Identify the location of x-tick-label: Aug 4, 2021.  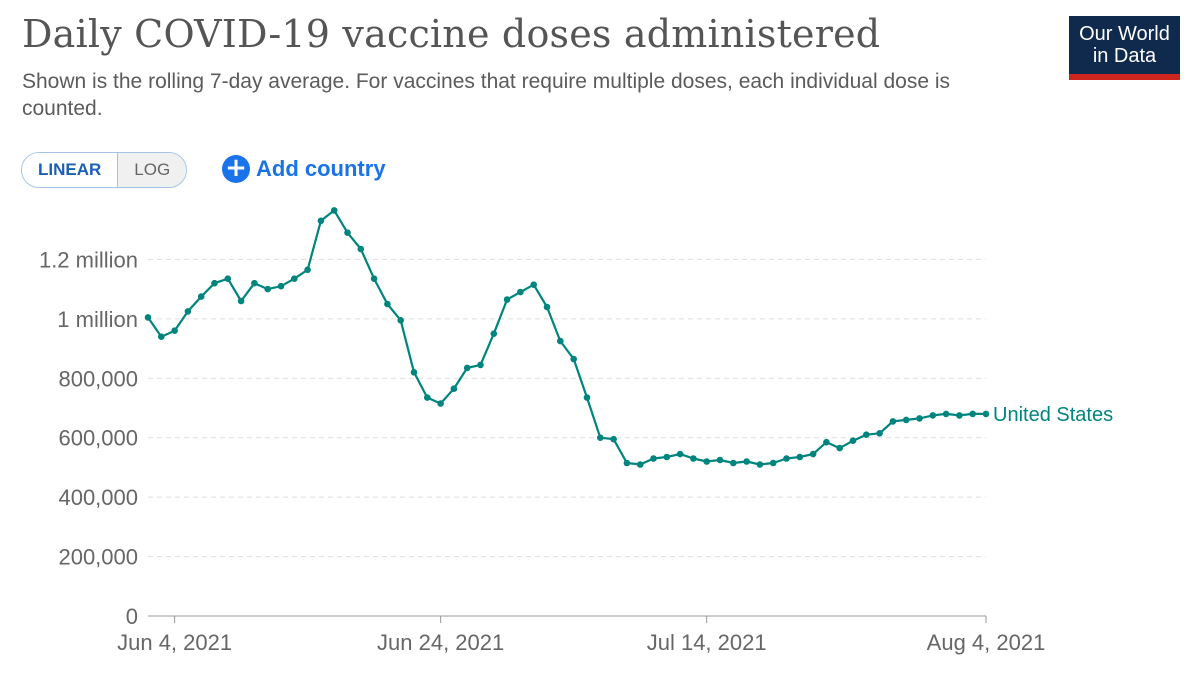
(986, 642).